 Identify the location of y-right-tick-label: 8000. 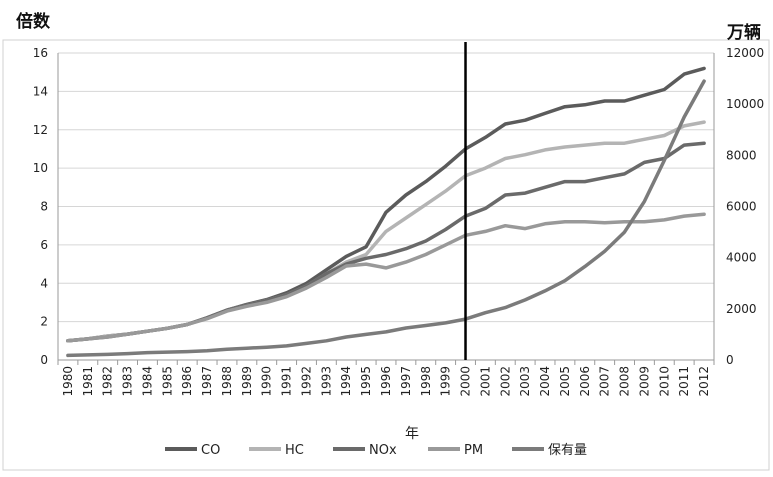
(741, 155).